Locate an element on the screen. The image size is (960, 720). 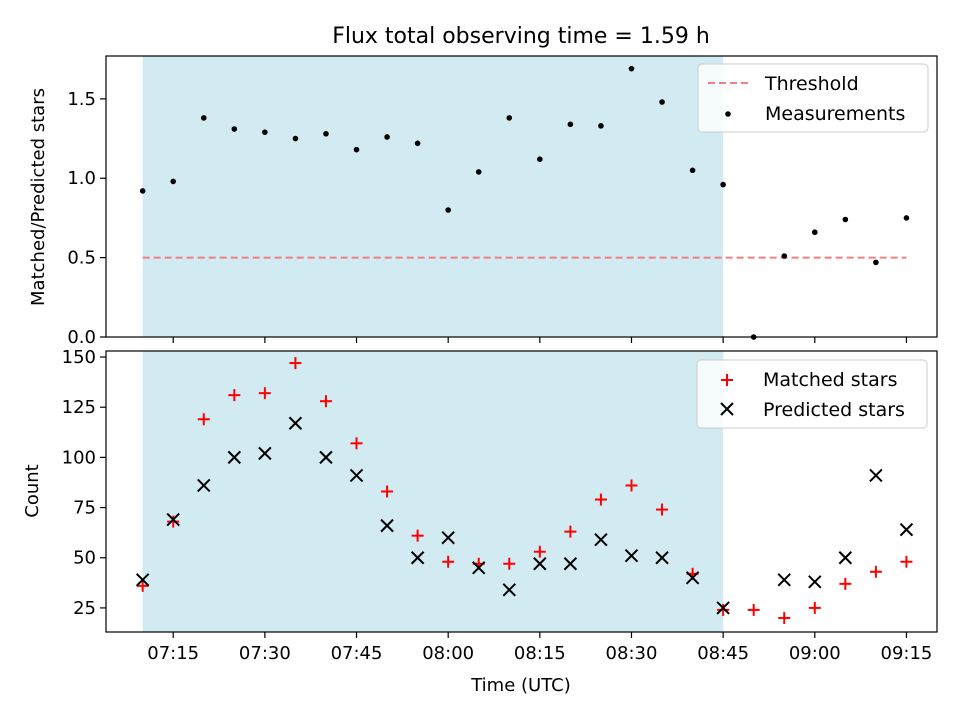
legend-matched-swatch is located at coordinates (727, 380).